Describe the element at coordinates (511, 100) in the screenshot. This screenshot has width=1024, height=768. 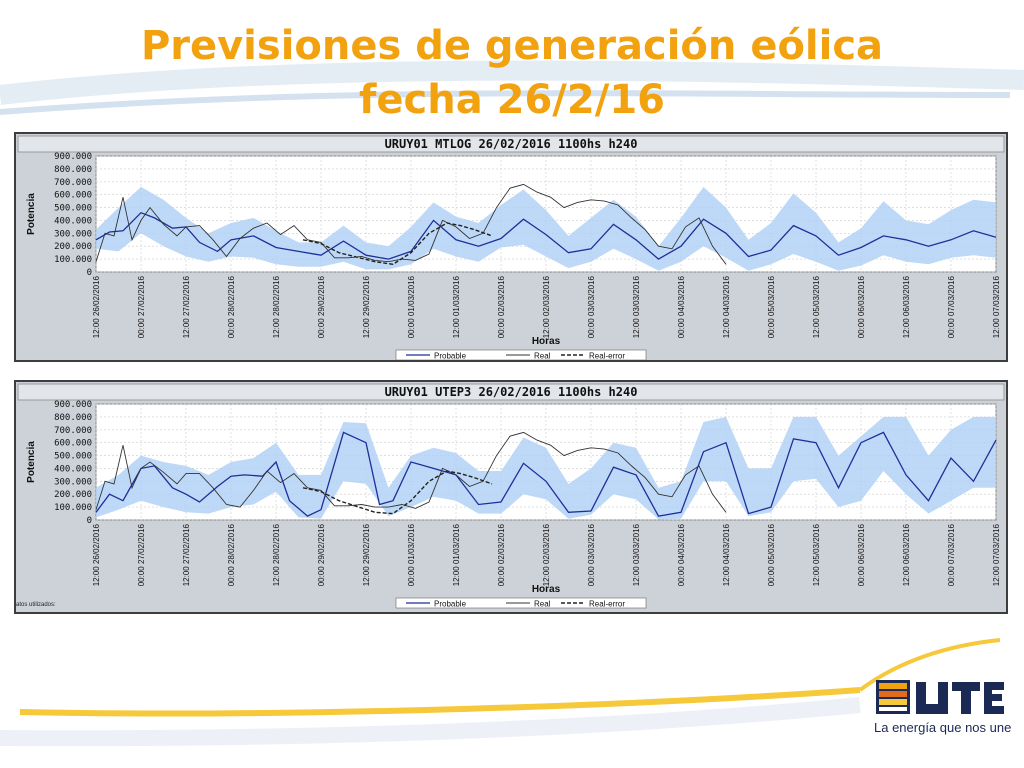
I see `slide-title-line2: fecha 26/2/16` at that location.